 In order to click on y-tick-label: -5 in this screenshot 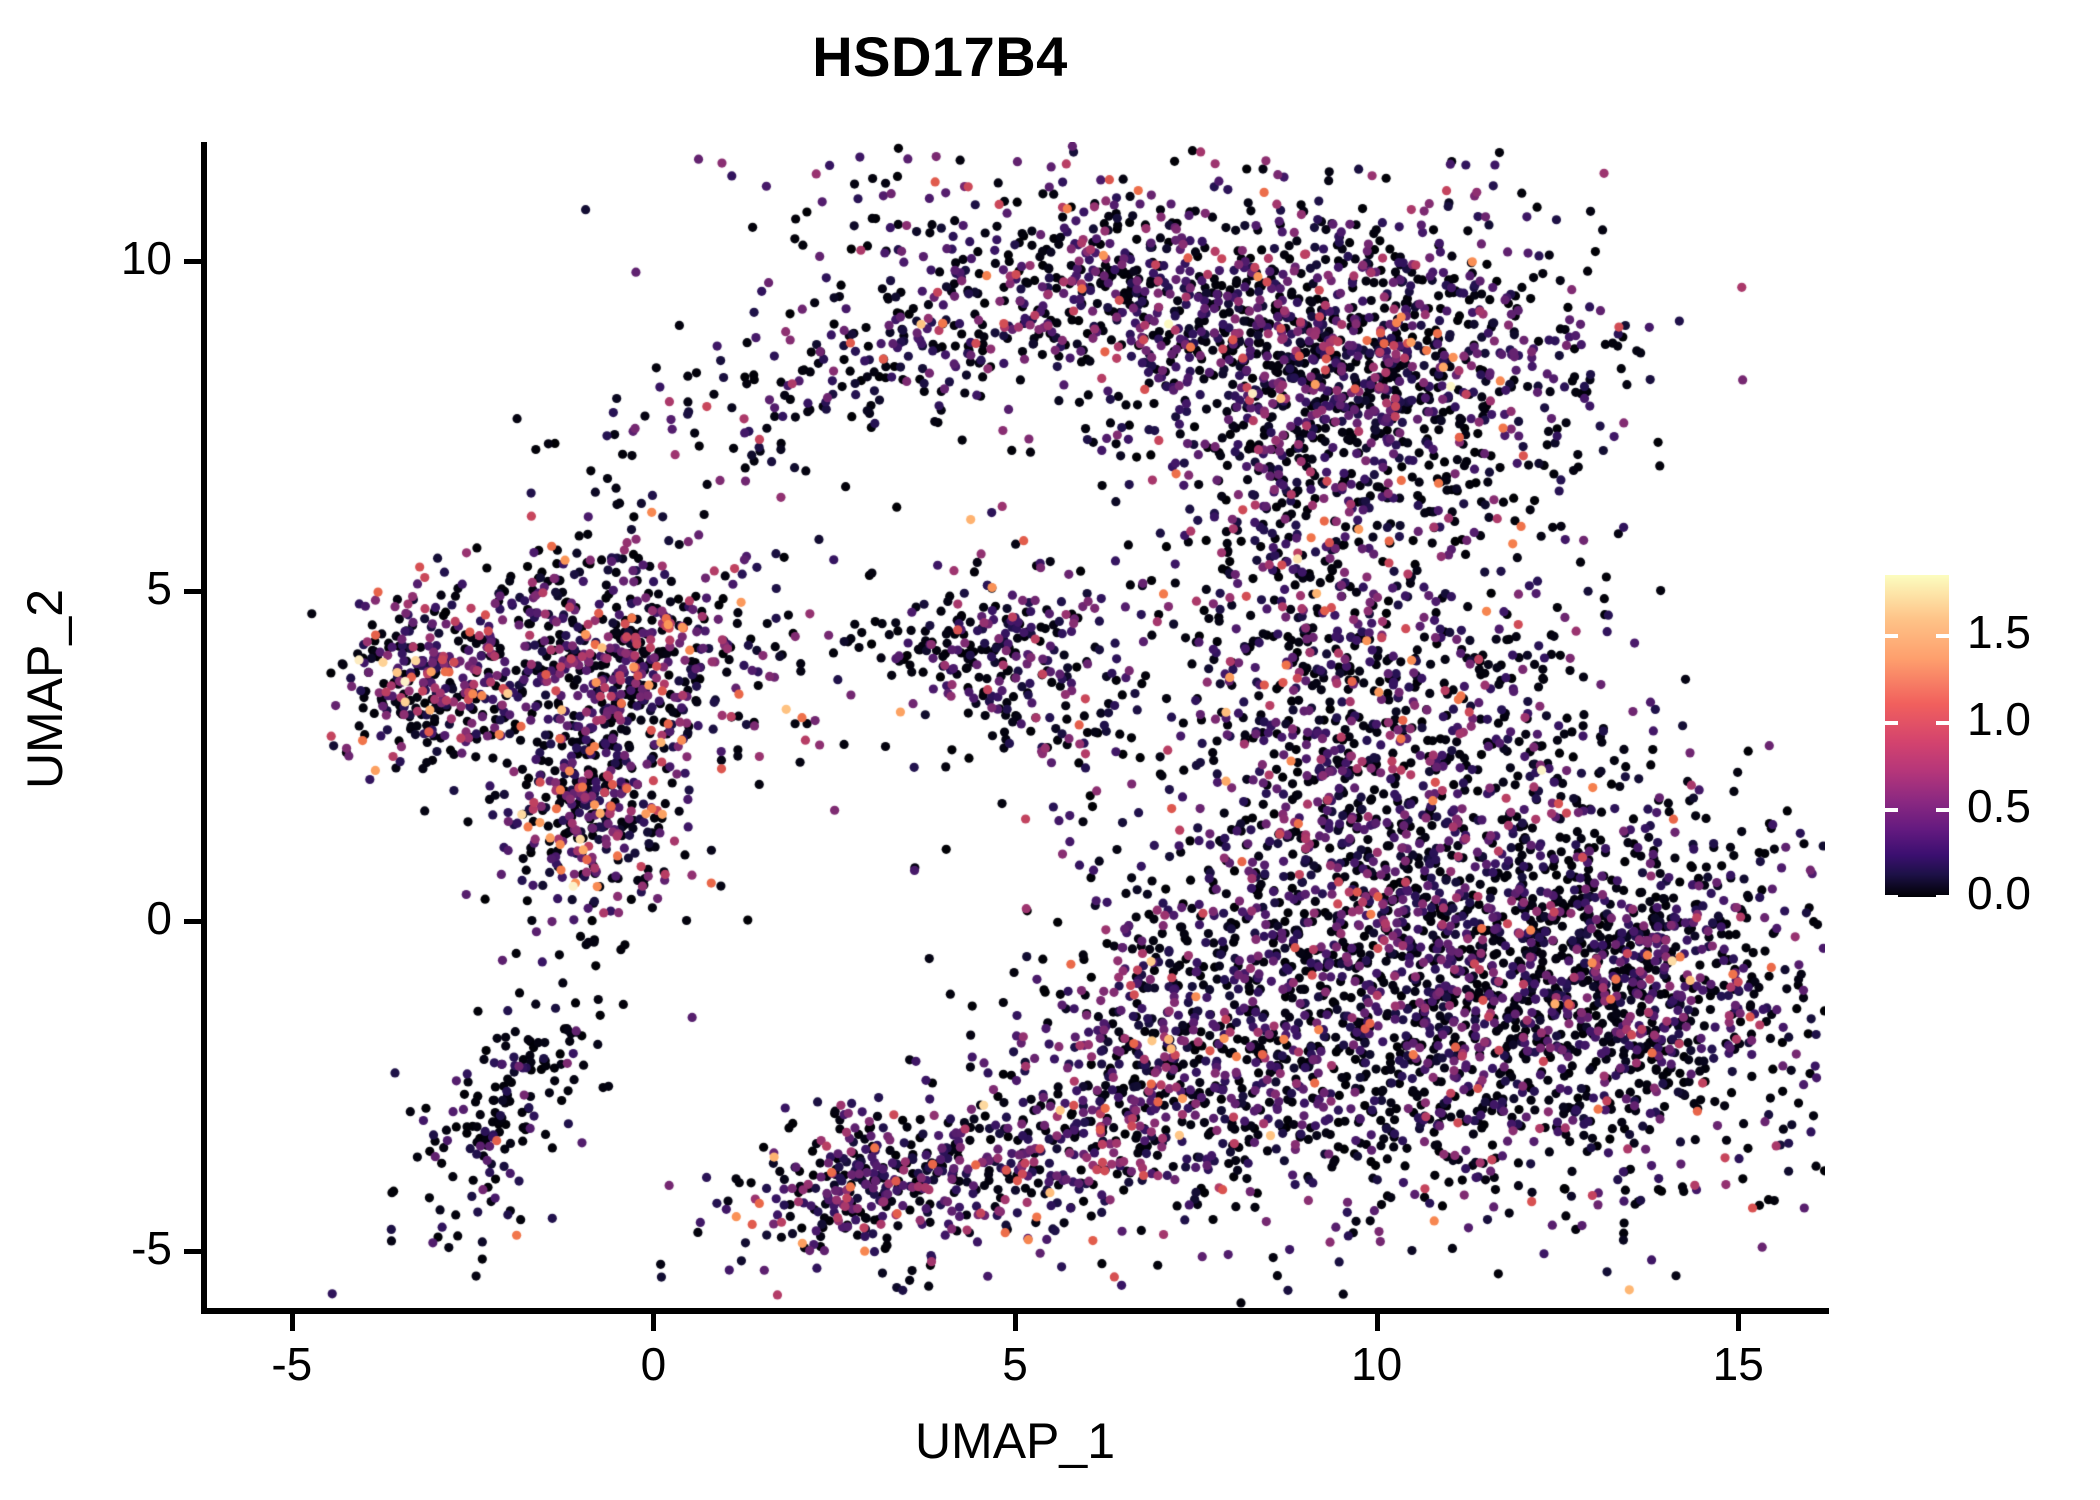, I will do `click(151, 1247)`.